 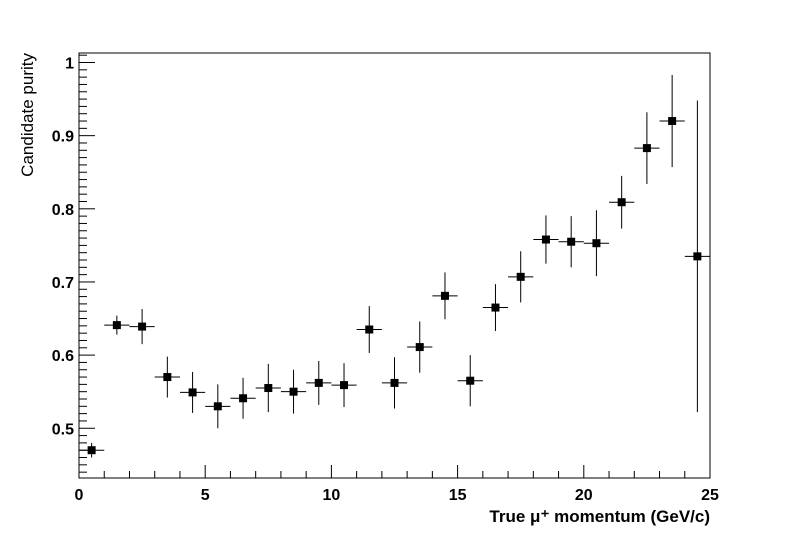 I want to click on x-axis-label: True μ⁺ momentum (GeV/c), so click(x=599, y=516).